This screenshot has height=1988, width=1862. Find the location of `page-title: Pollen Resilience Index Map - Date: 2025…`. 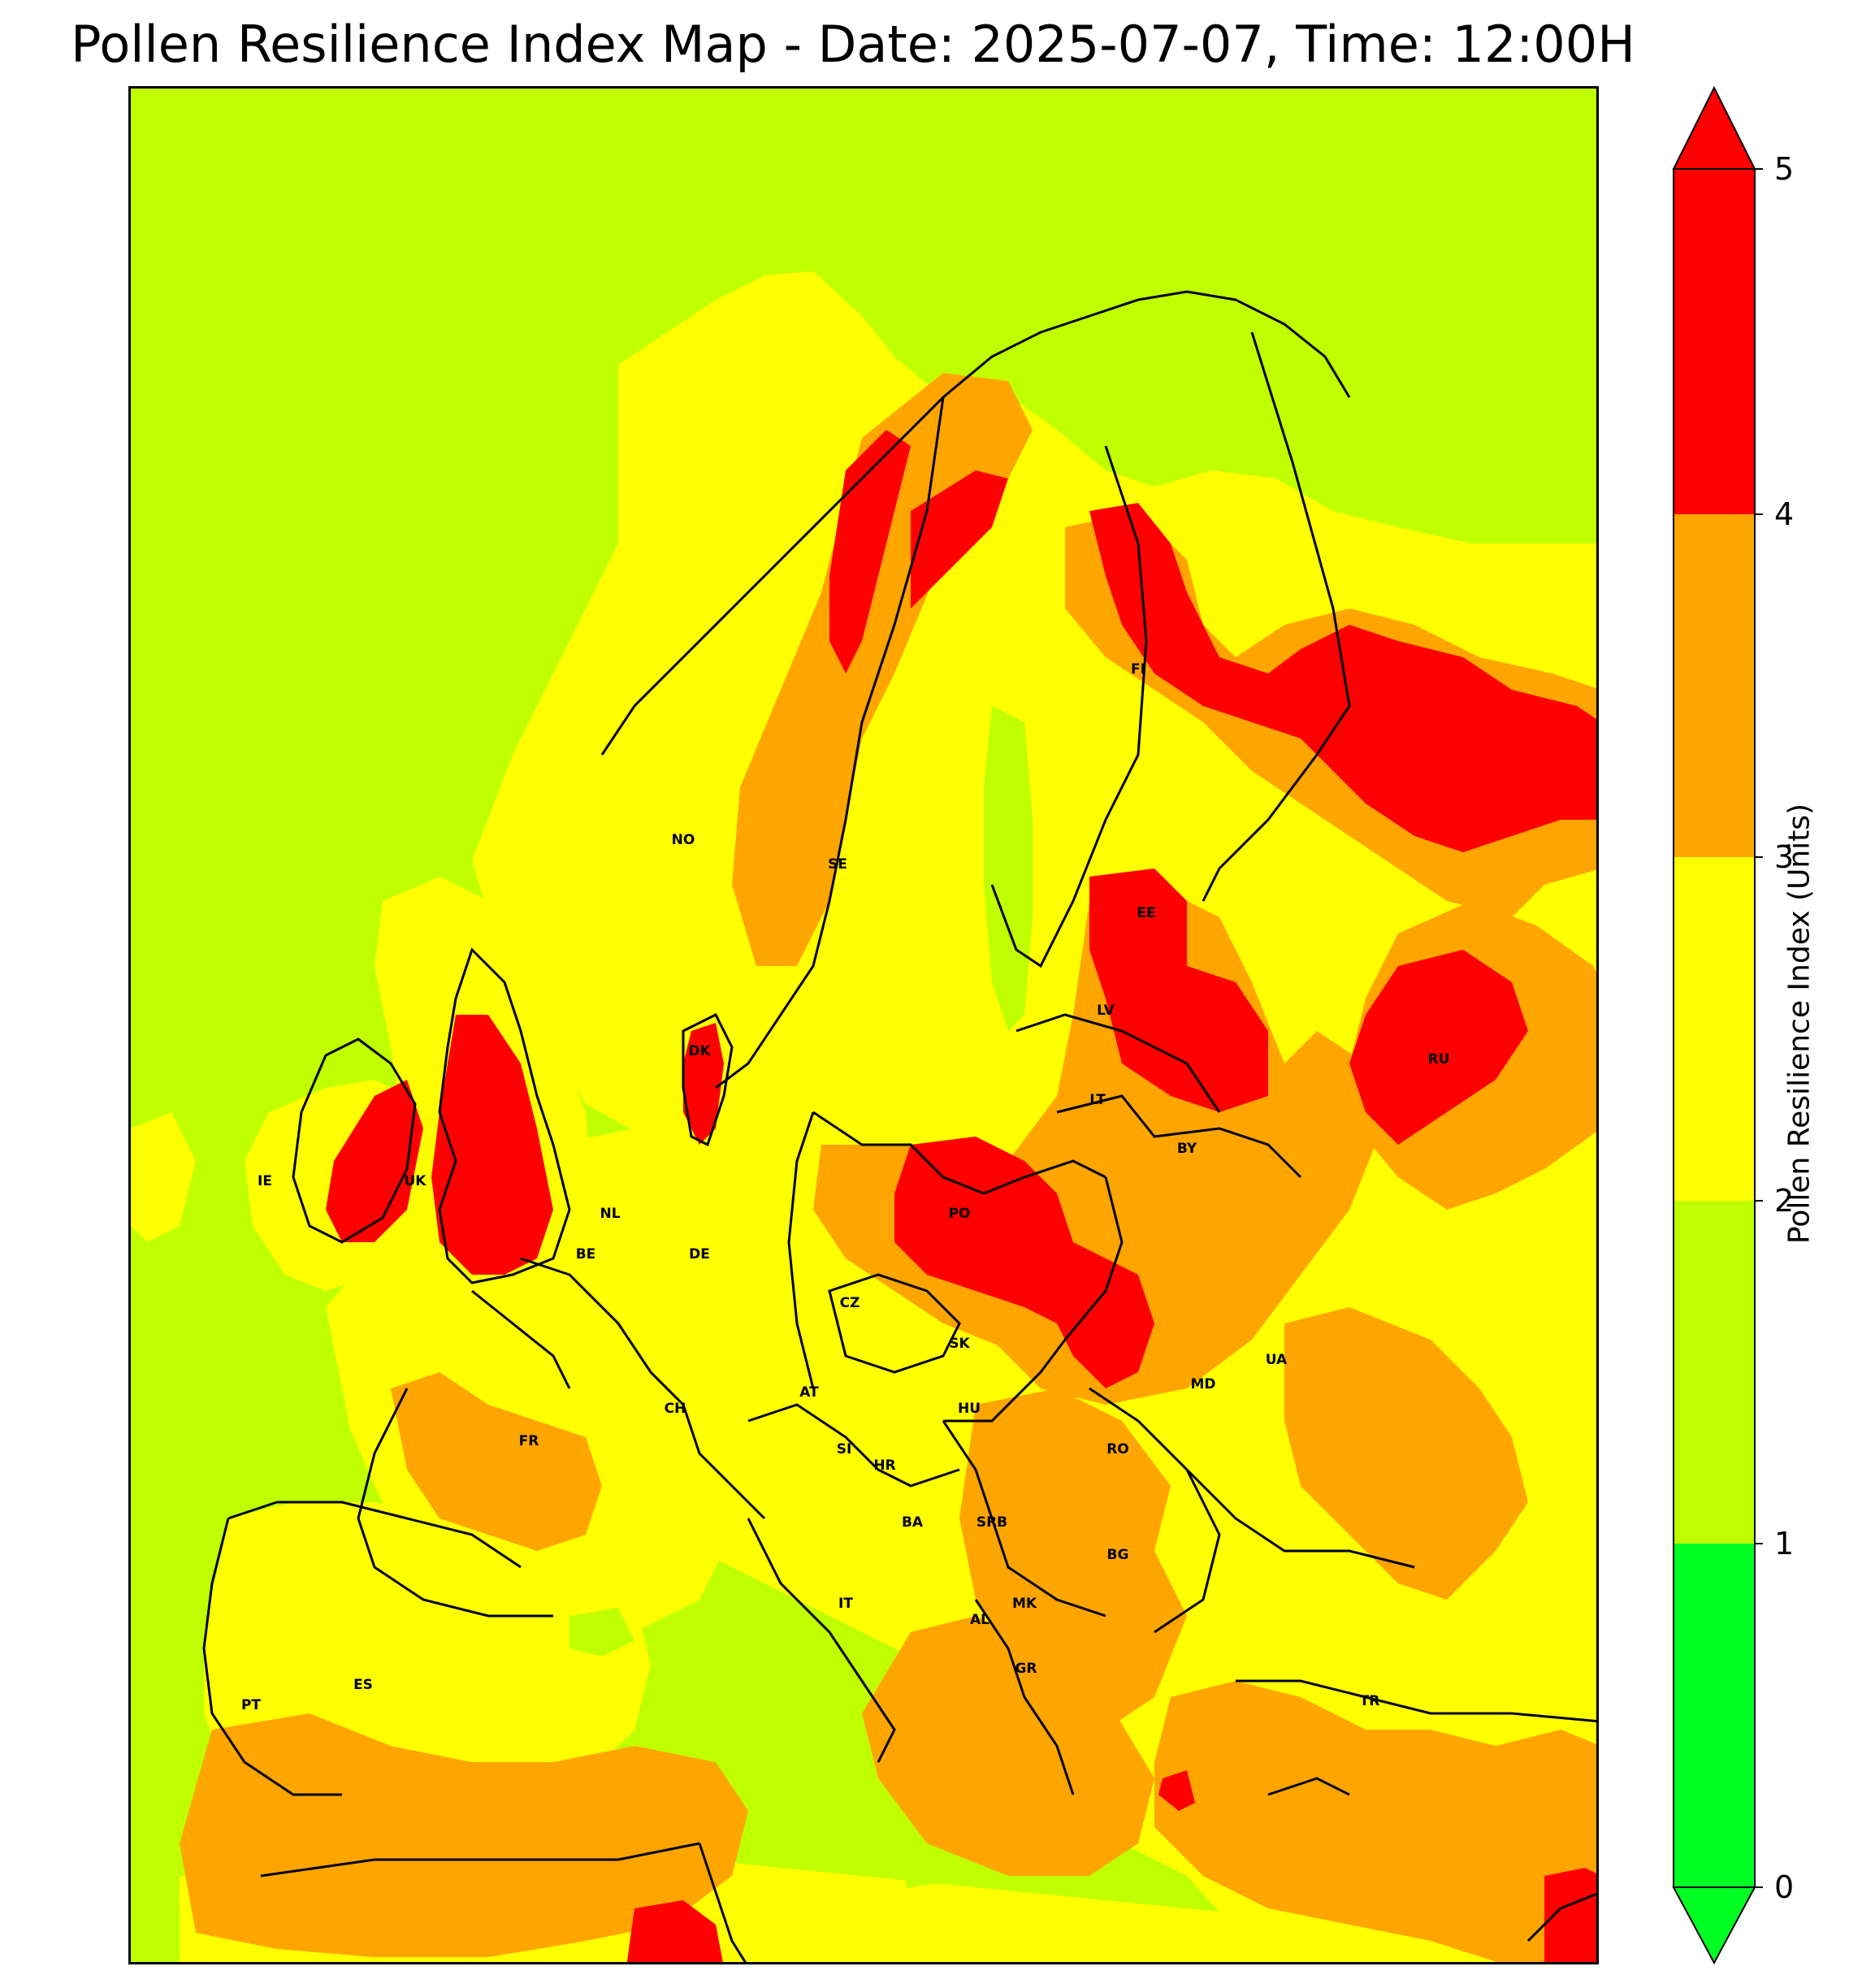

page-title: Pollen Resilience Index Map - Date: 2025… is located at coordinates (853, 44).